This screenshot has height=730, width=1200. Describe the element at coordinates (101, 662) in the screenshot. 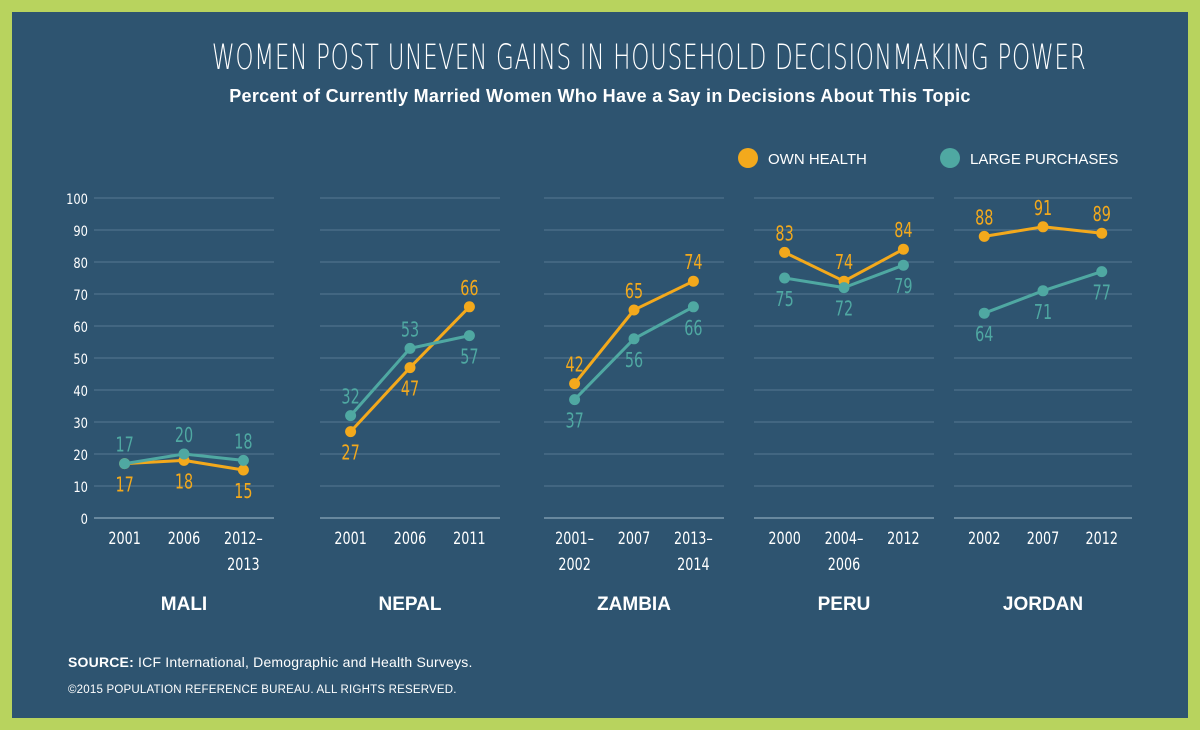

I see `source-label: SOURCE:` at that location.